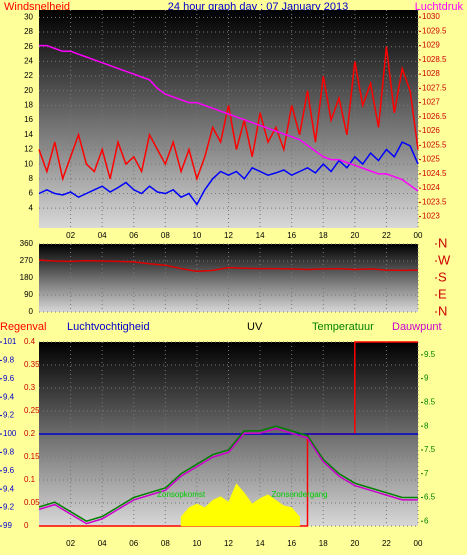 This screenshot has width=467, height=555. Describe the element at coordinates (343, 327) in the screenshot. I see `legend-label: Temperatuur` at that location.